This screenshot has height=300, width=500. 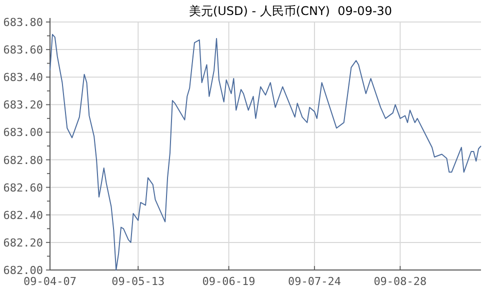 What do you see at coordinates (23, 77) in the screenshot?
I see `y-tick-label: 683.40` at bounding box center [23, 77].